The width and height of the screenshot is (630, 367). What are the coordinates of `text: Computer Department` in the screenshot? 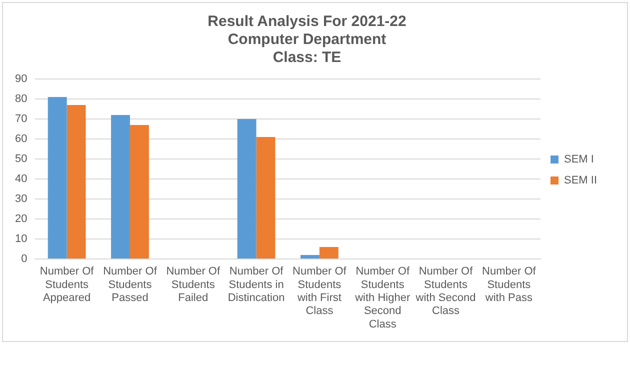 It's located at (307, 39).